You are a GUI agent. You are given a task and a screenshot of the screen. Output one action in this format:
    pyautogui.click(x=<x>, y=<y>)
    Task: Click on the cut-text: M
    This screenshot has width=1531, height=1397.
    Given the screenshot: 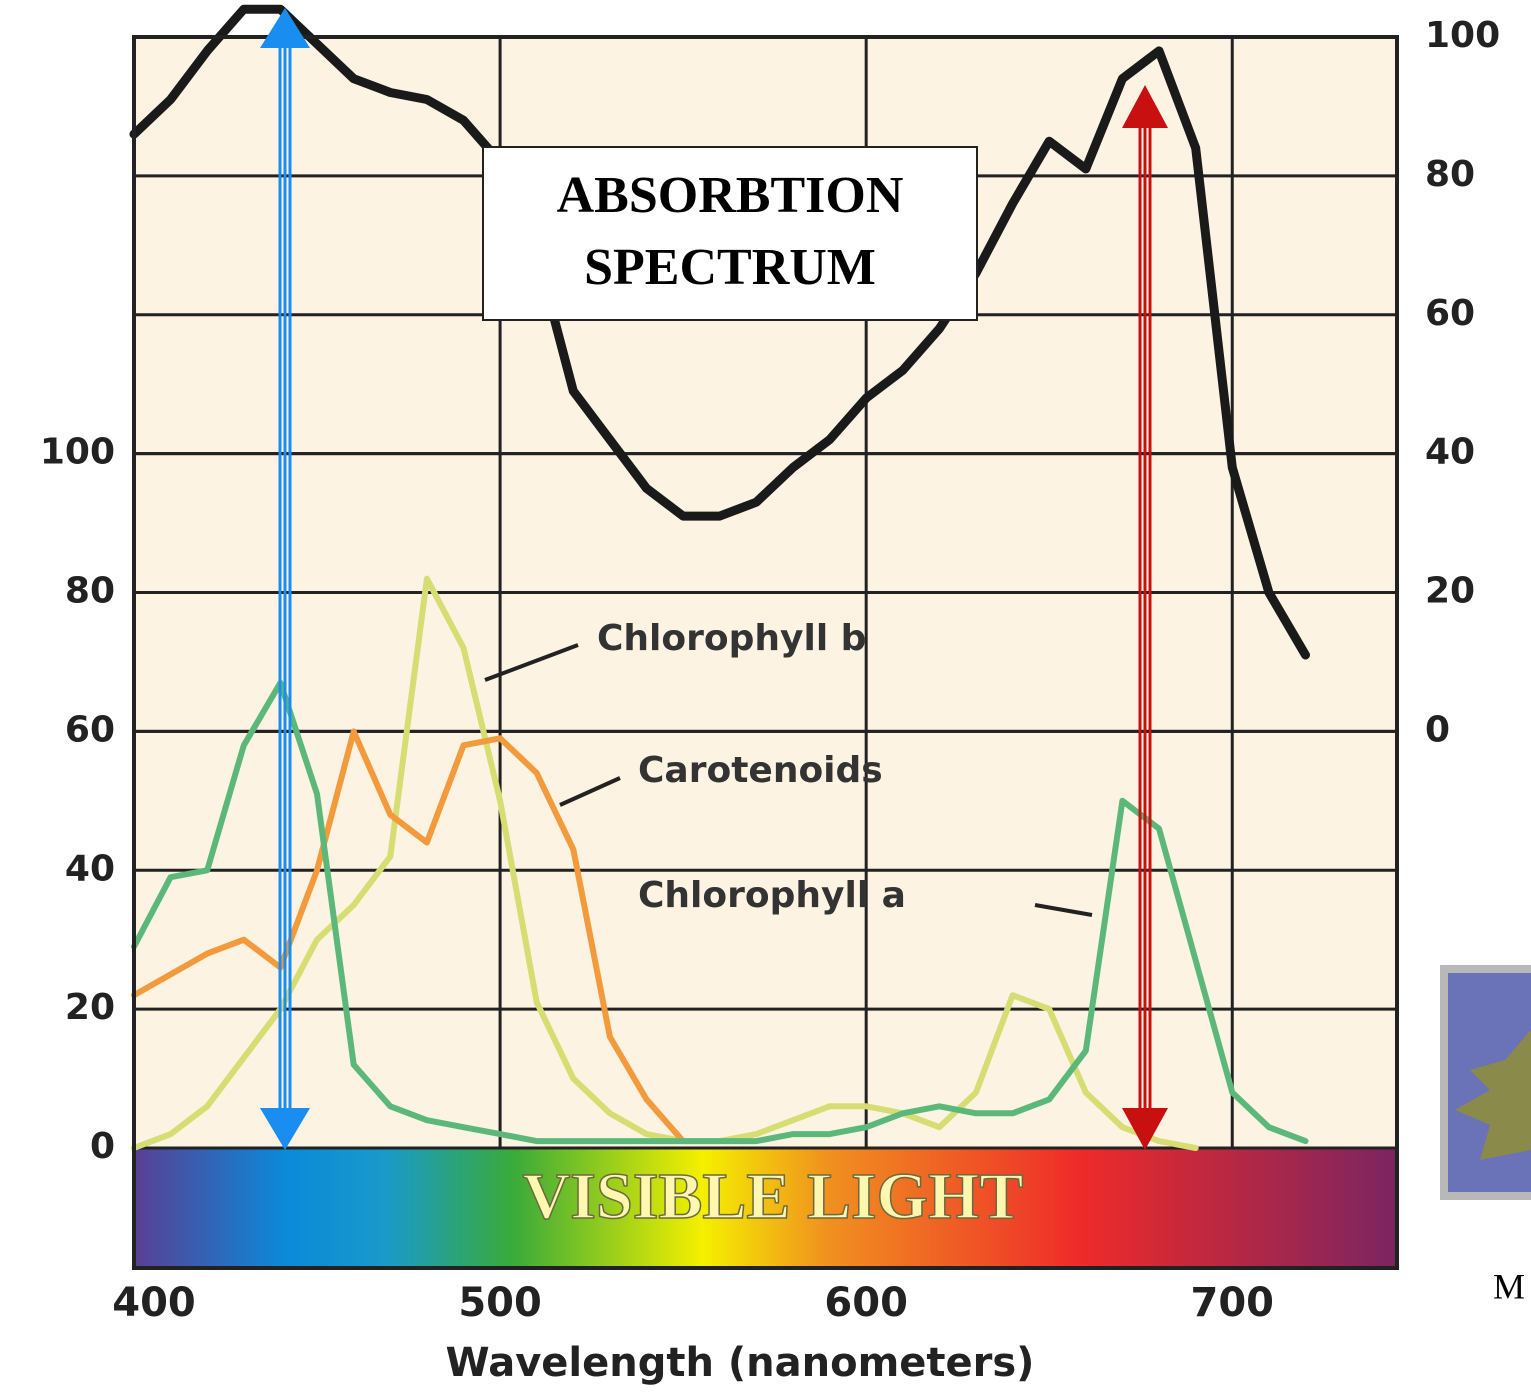 What is the action you would take?
    pyautogui.click(x=1509, y=1286)
    